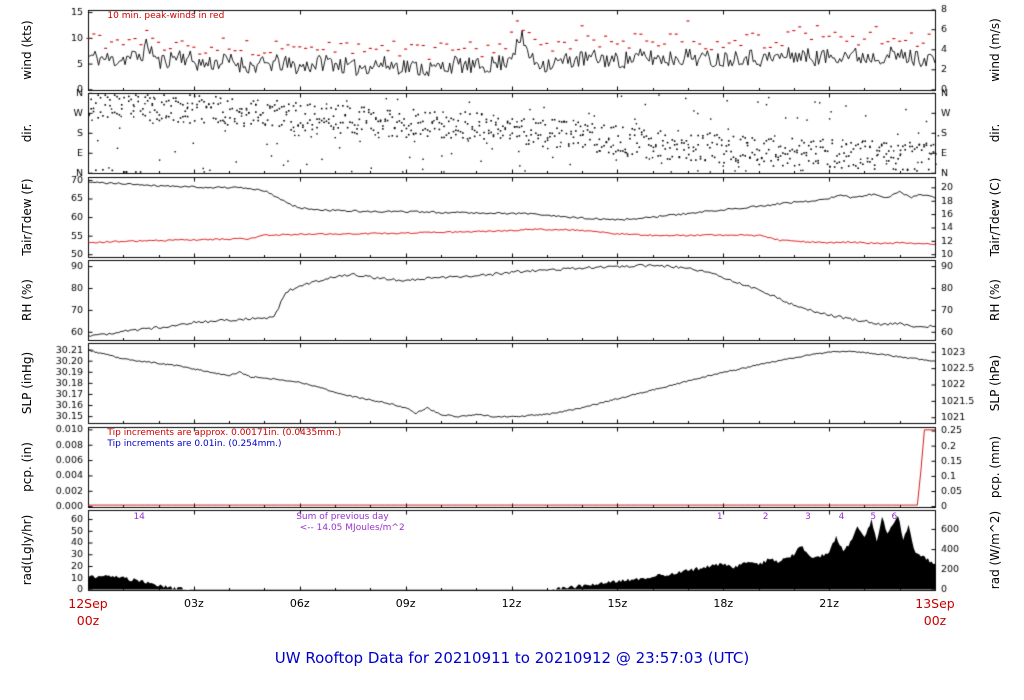 The image size is (1024, 700). I want to click on x-tick-label-09z: 09z, so click(405, 603).